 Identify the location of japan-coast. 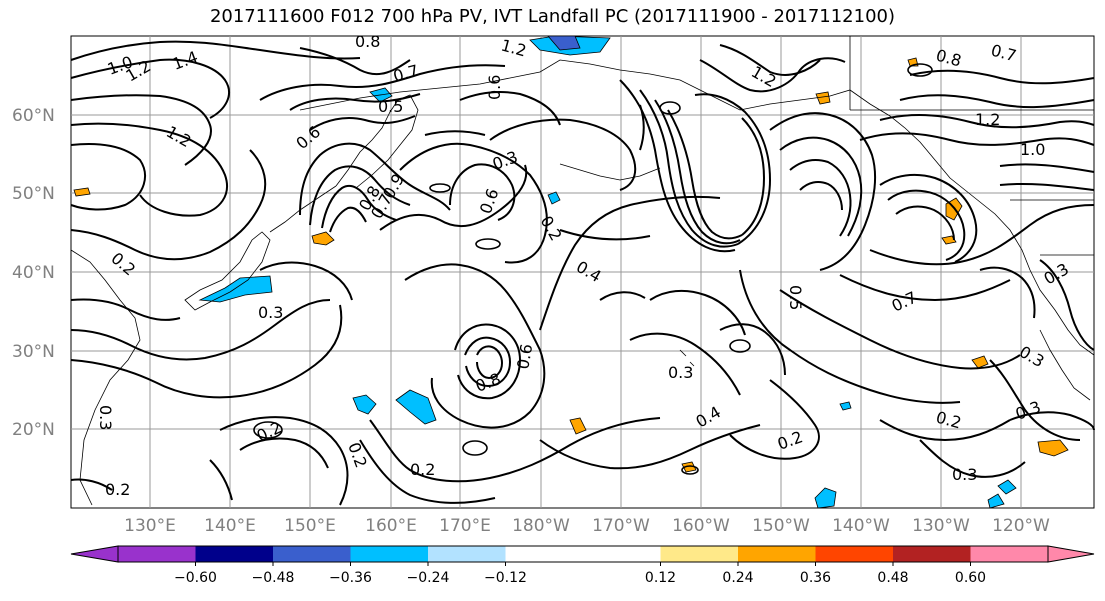
(227, 271).